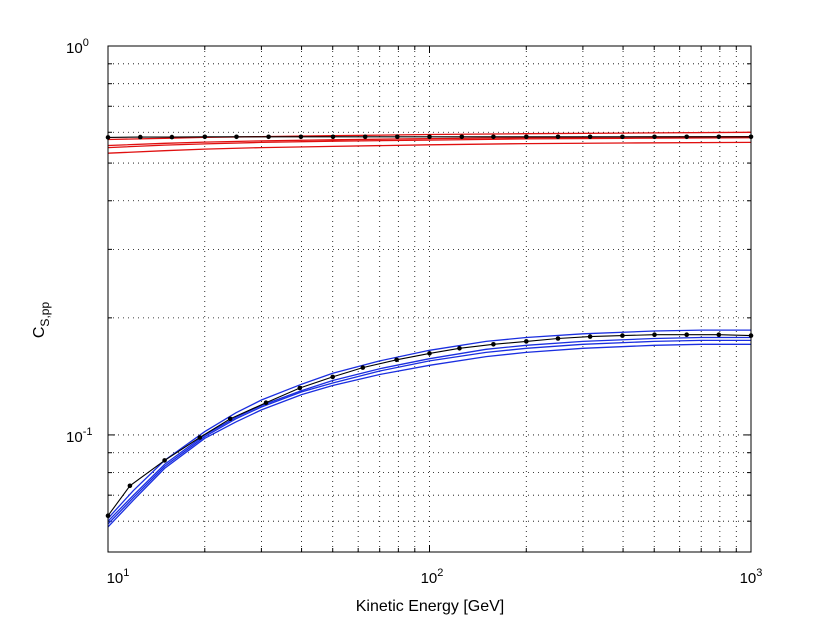 The width and height of the screenshot is (830, 623). I want to click on x-tick-label-10: 10¹, so click(118, 577).